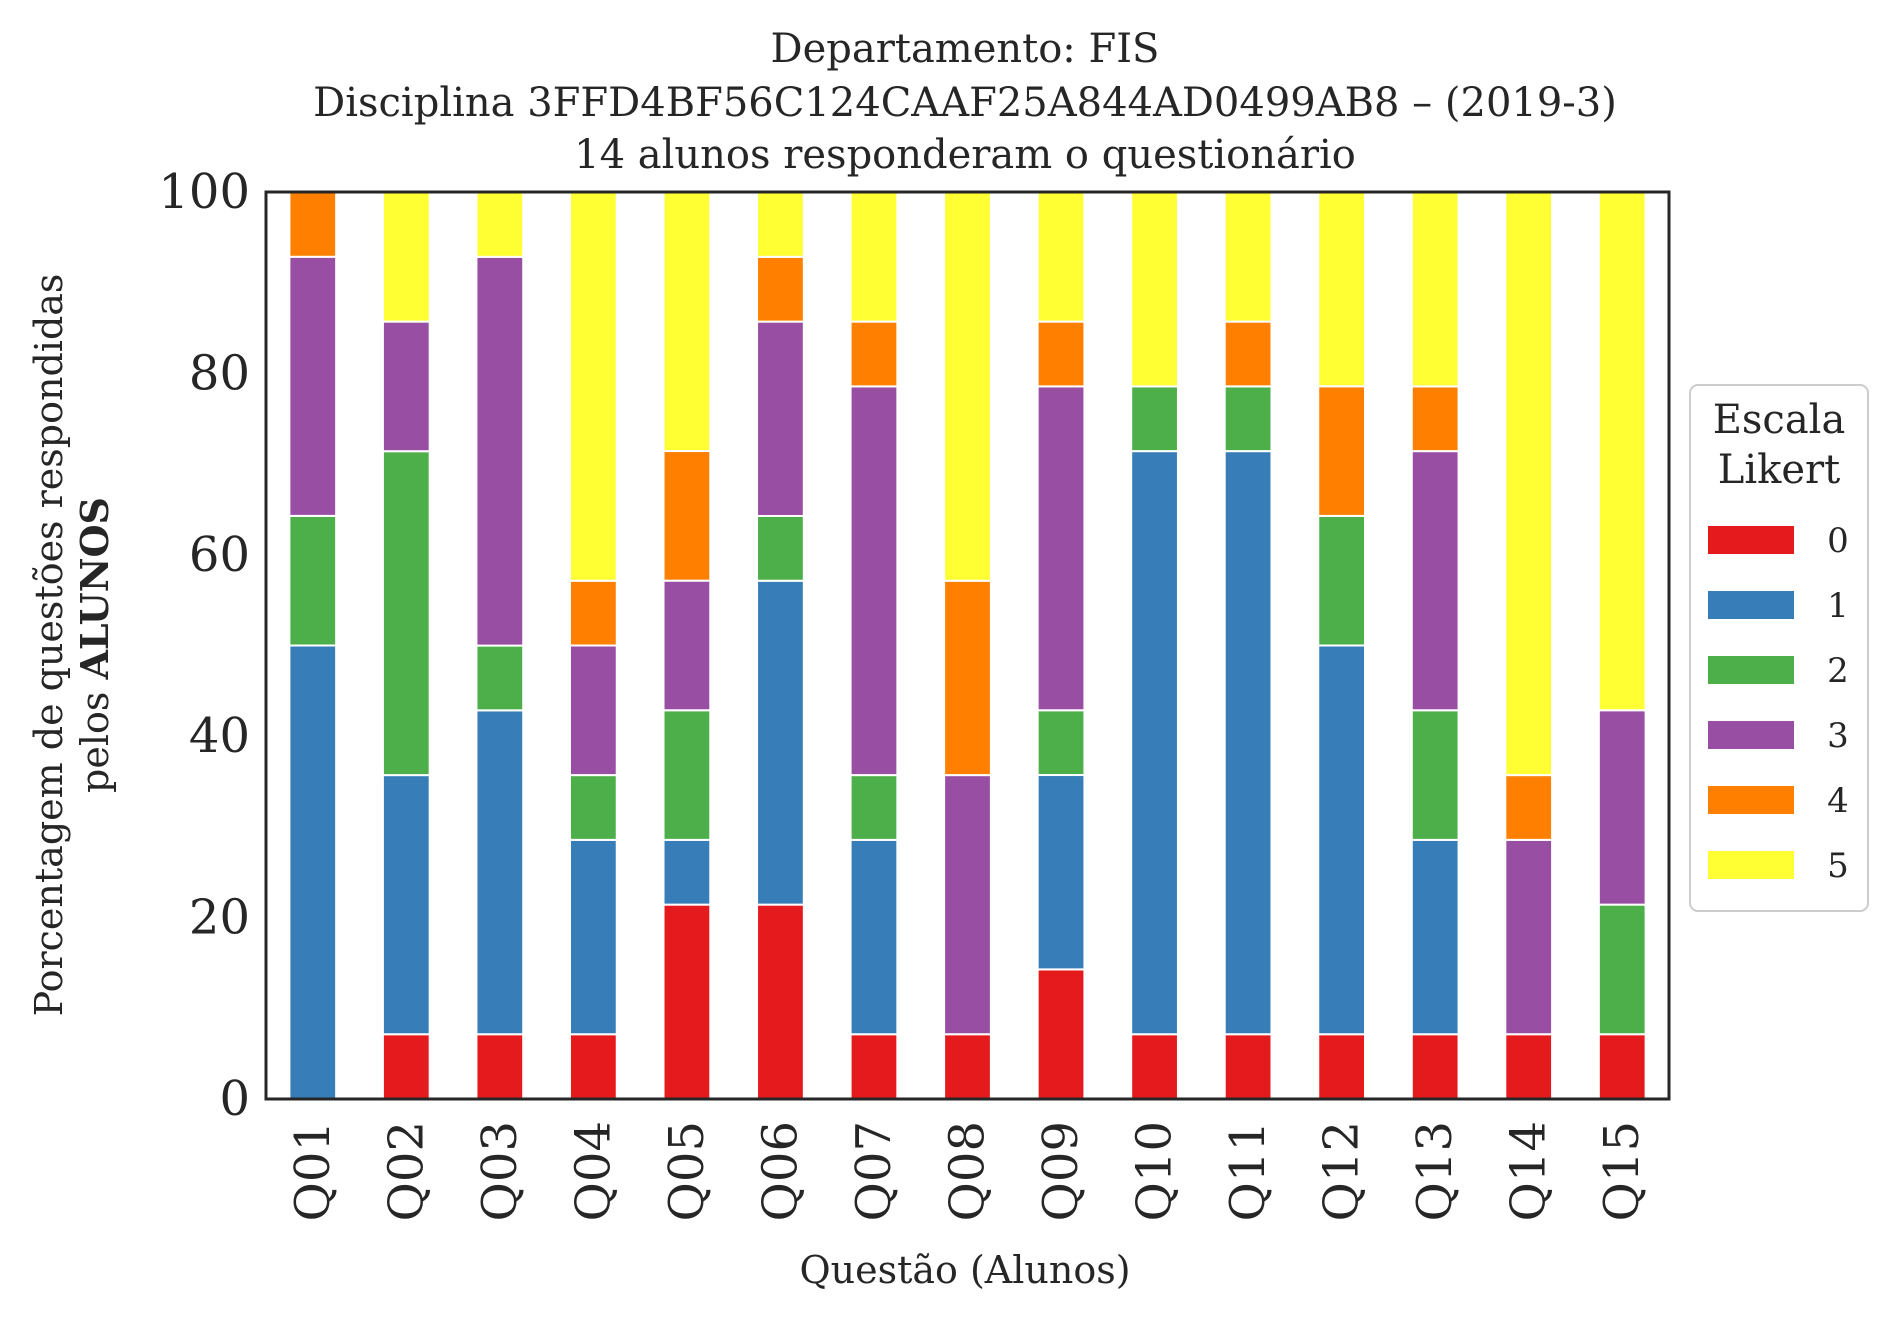 This screenshot has width=1892, height=1323. Describe the element at coordinates (1061, 1171) in the screenshot. I see `x-tick-label-q09: Q09` at that location.